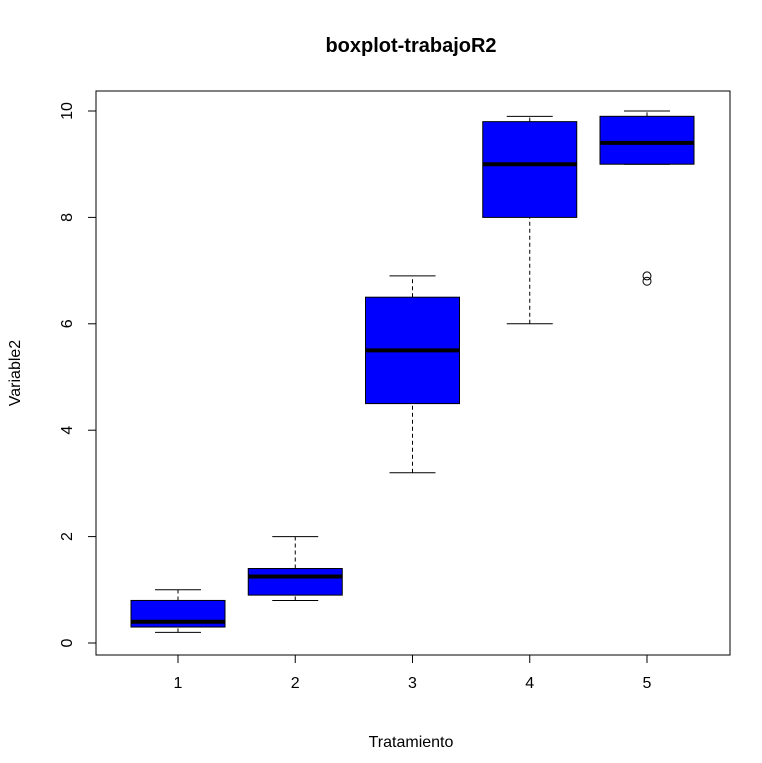 Image resolution: width=762 pixels, height=763 pixels. Describe the element at coordinates (178, 683) in the screenshot. I see `x-tick-label: 1` at that location.